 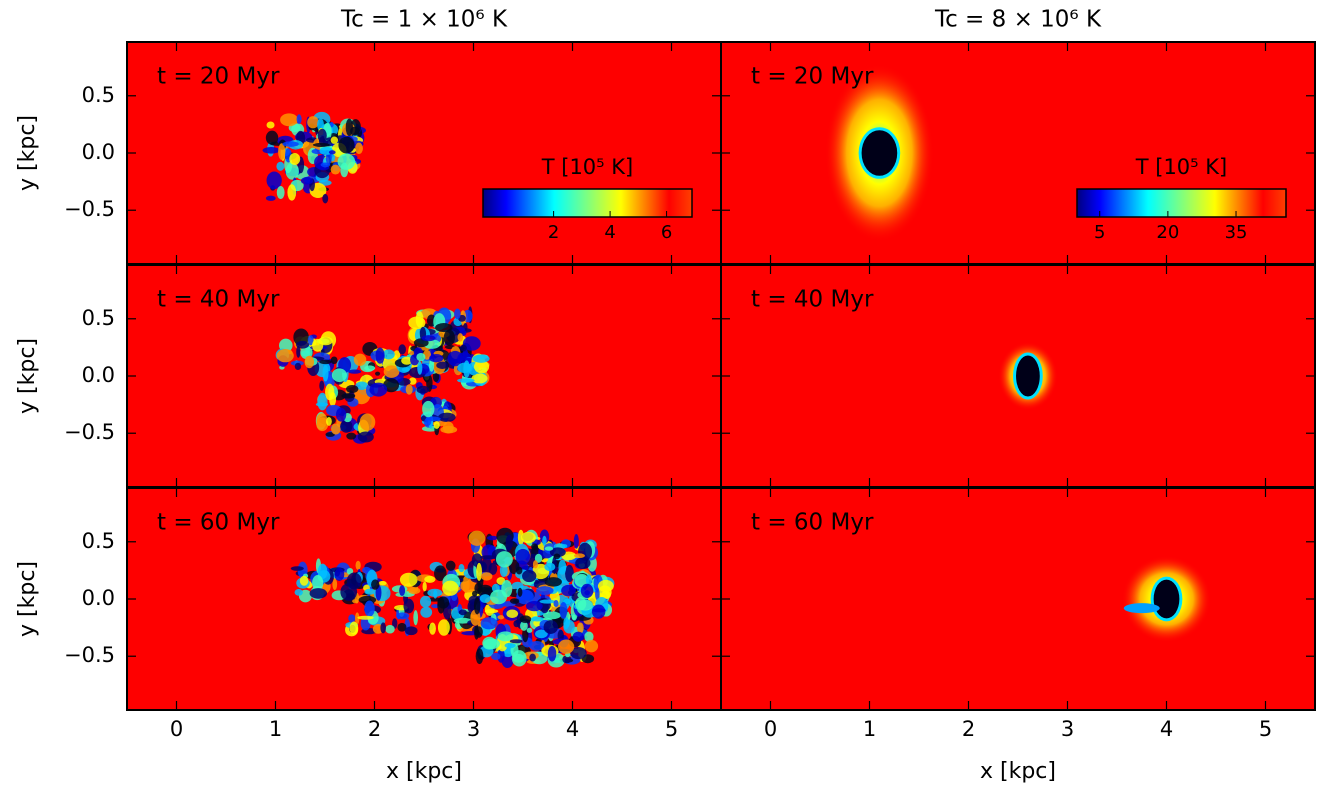 What do you see at coordinates (1181, 167) in the screenshot?
I see `colorbar-label: T [10⁵ K]` at bounding box center [1181, 167].